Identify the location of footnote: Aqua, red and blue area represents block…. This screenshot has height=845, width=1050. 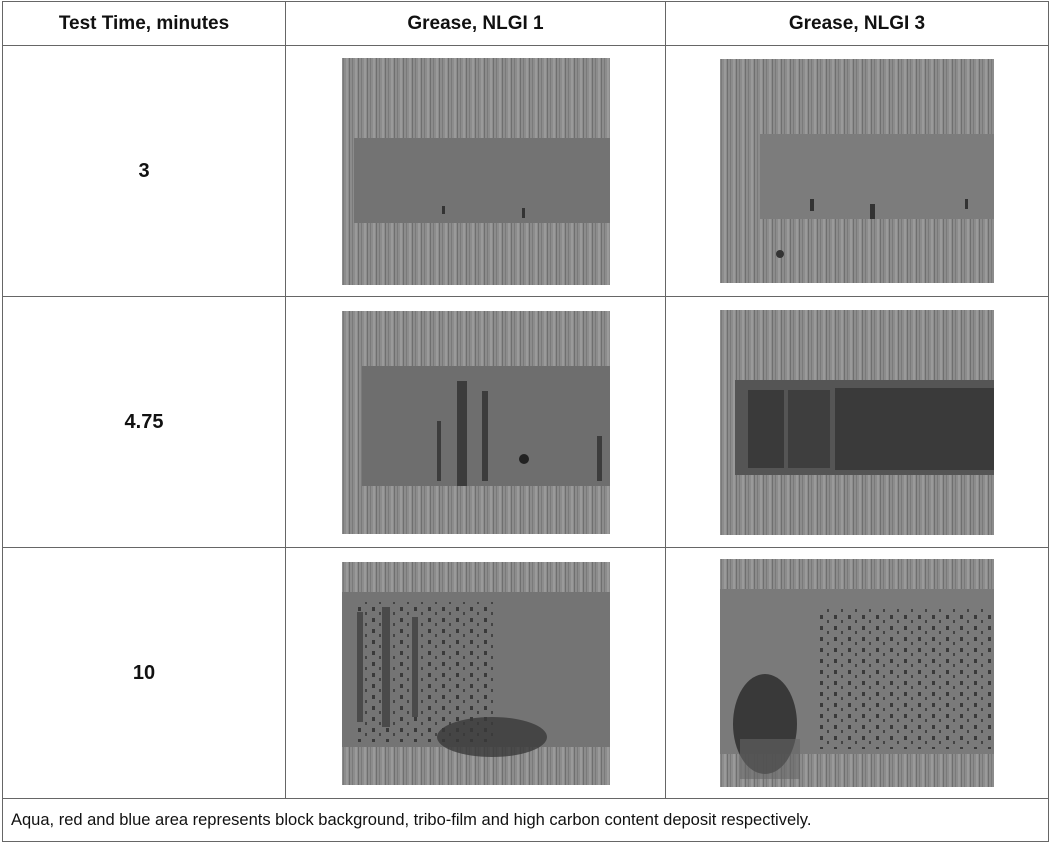
(525, 820).